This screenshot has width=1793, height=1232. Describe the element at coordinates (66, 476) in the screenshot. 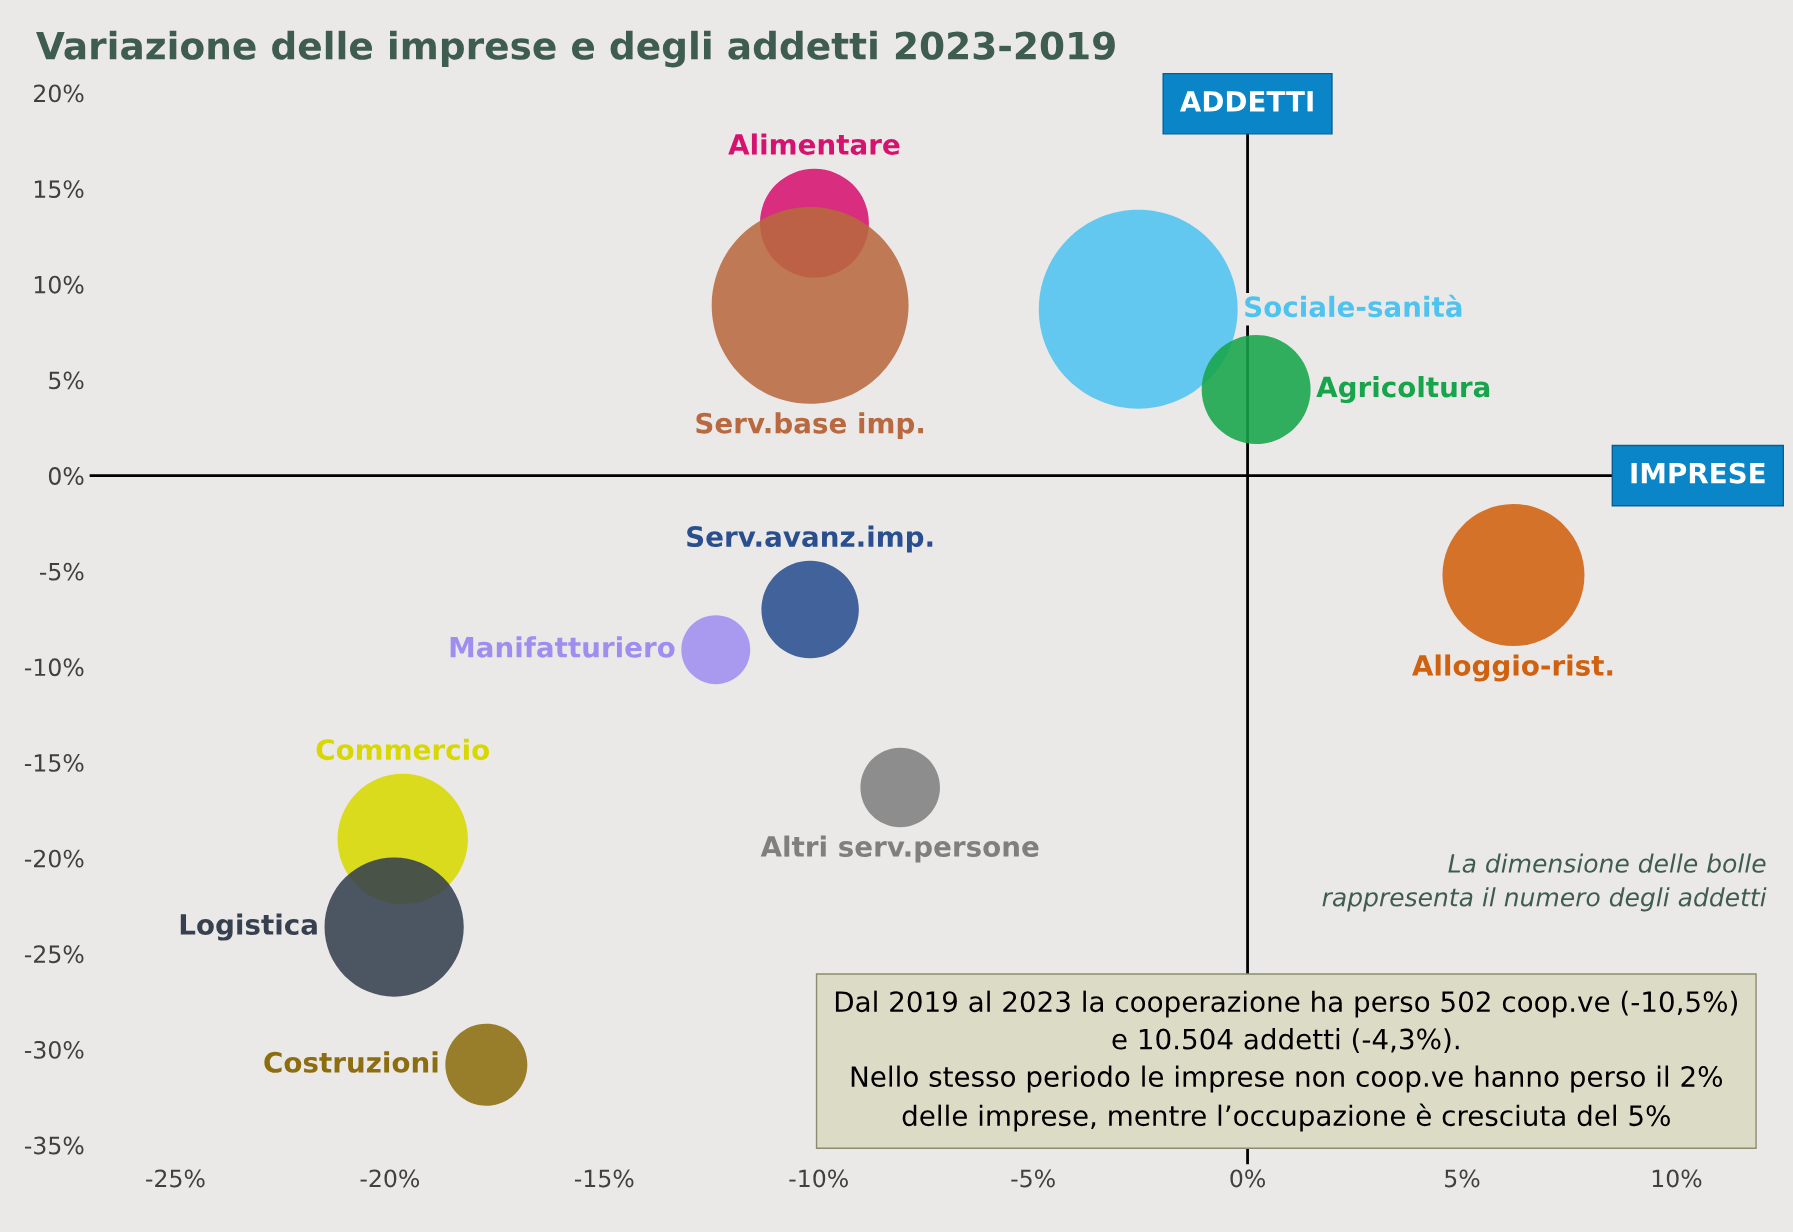

I see `y-tick-label: 0%` at that location.